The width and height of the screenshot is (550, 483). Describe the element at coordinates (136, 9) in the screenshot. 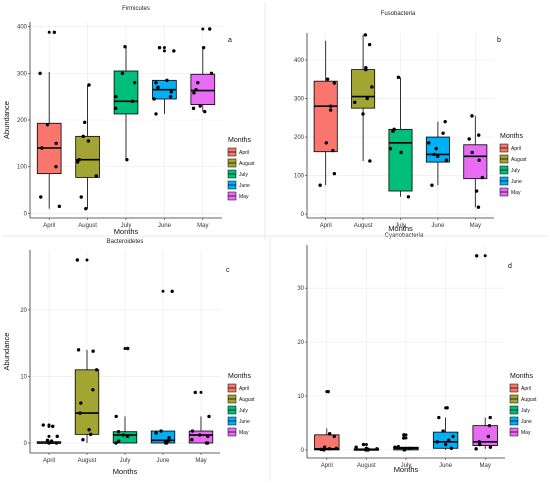

I see `panel-title: Firmicutes` at that location.